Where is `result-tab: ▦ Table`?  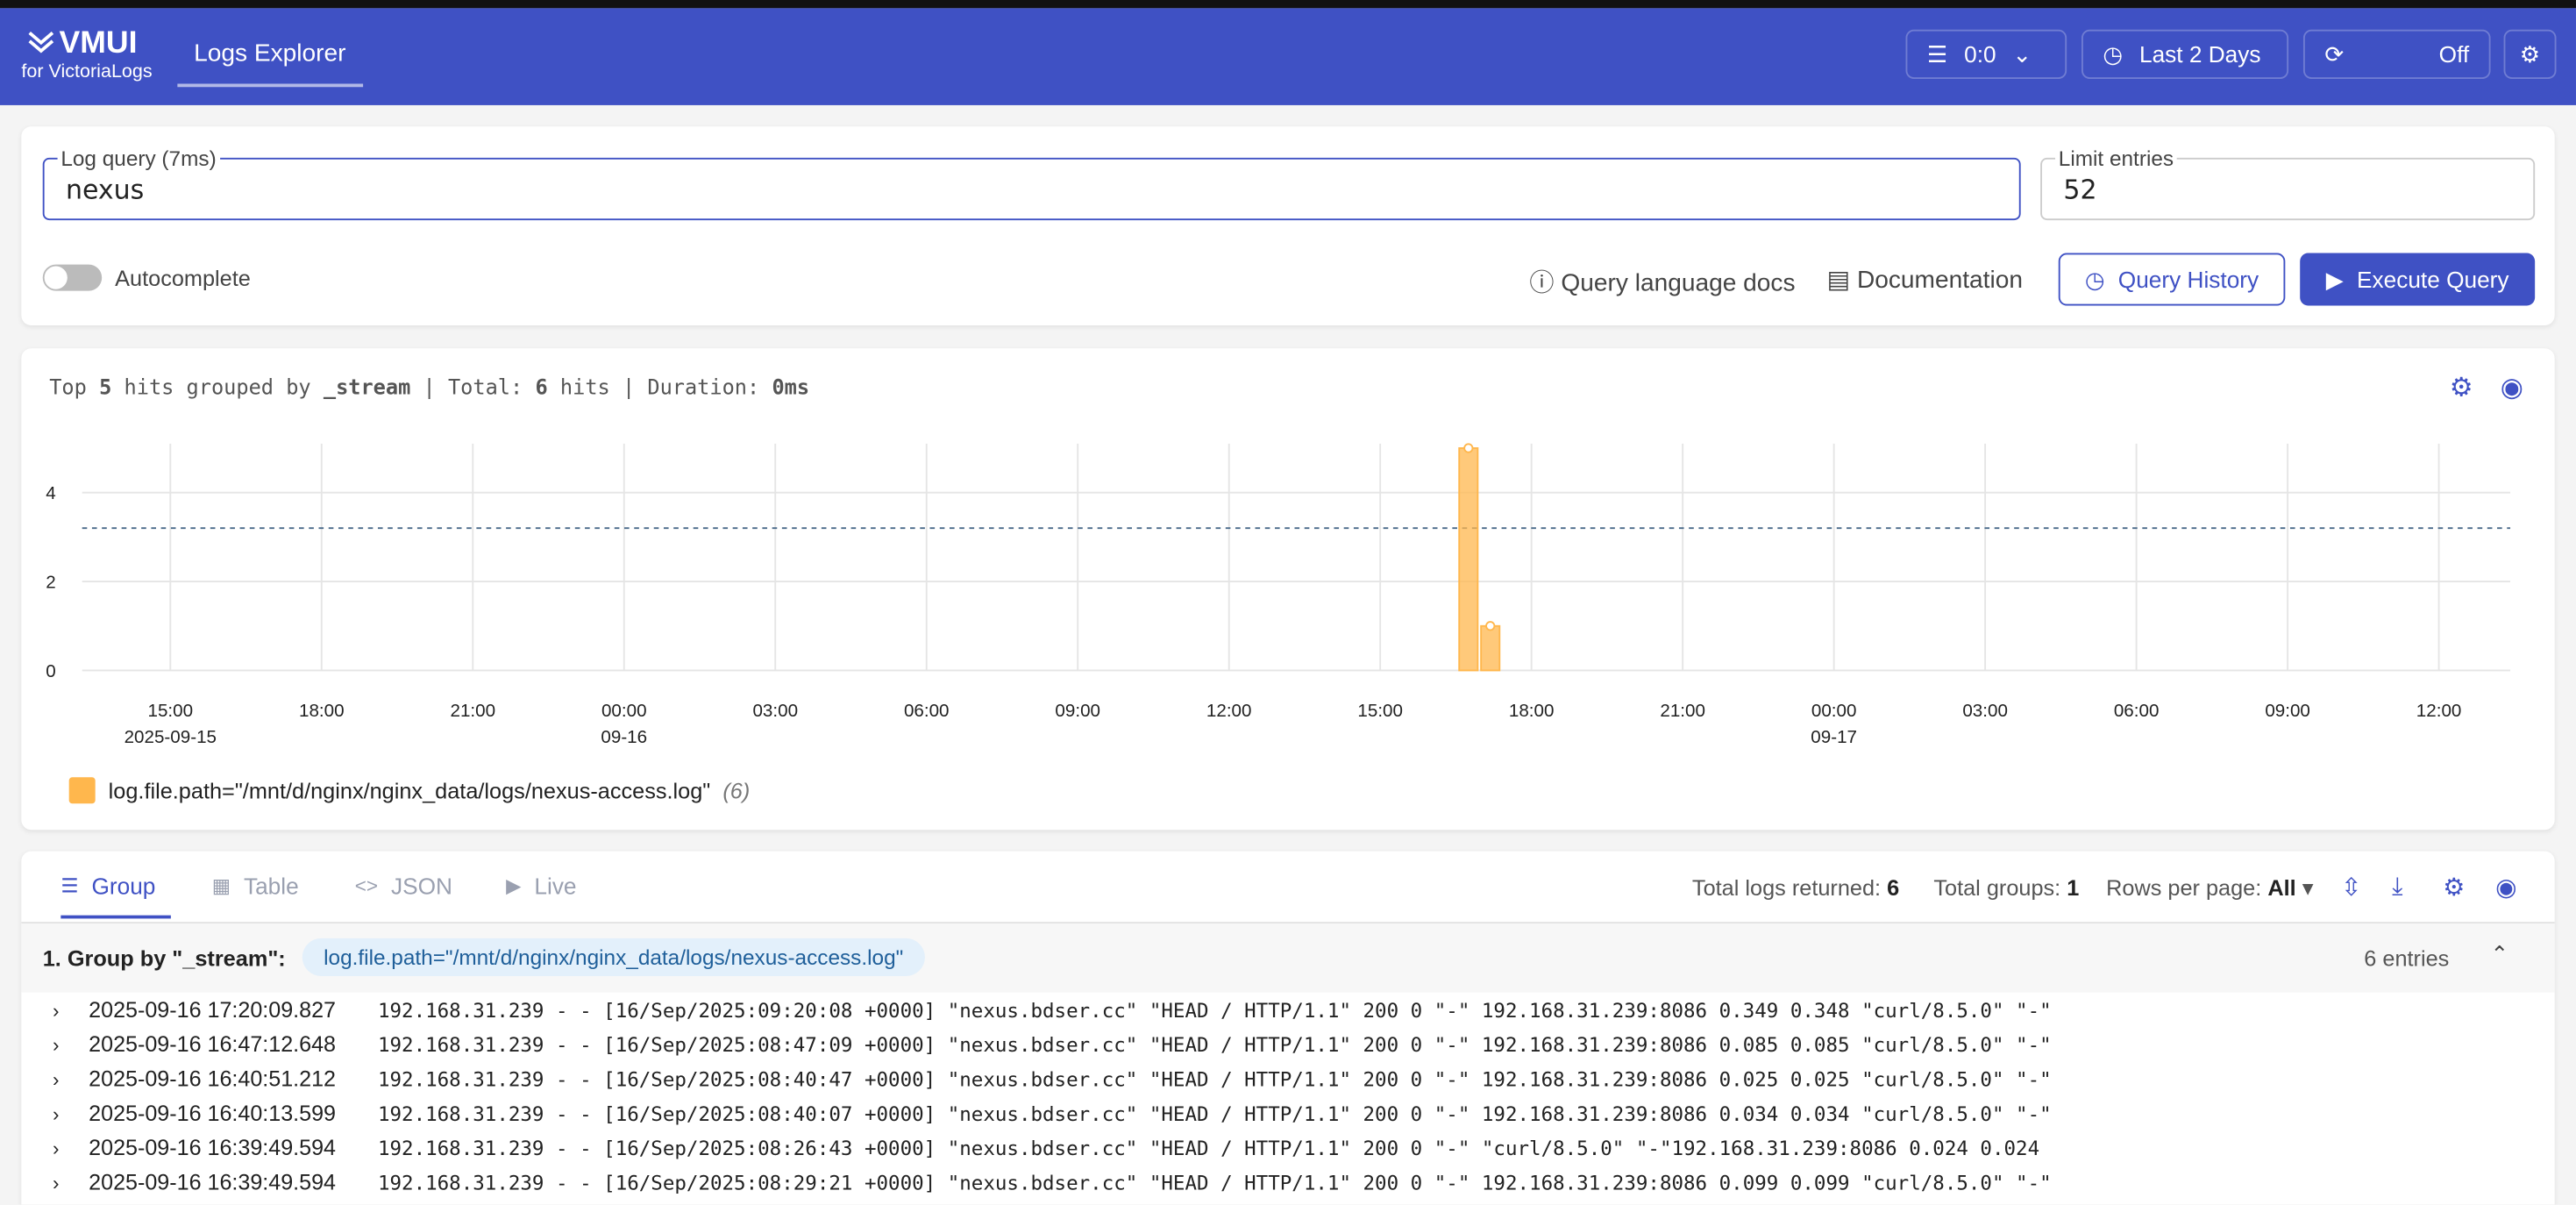 result-tab: ▦ Table is located at coordinates (255, 886).